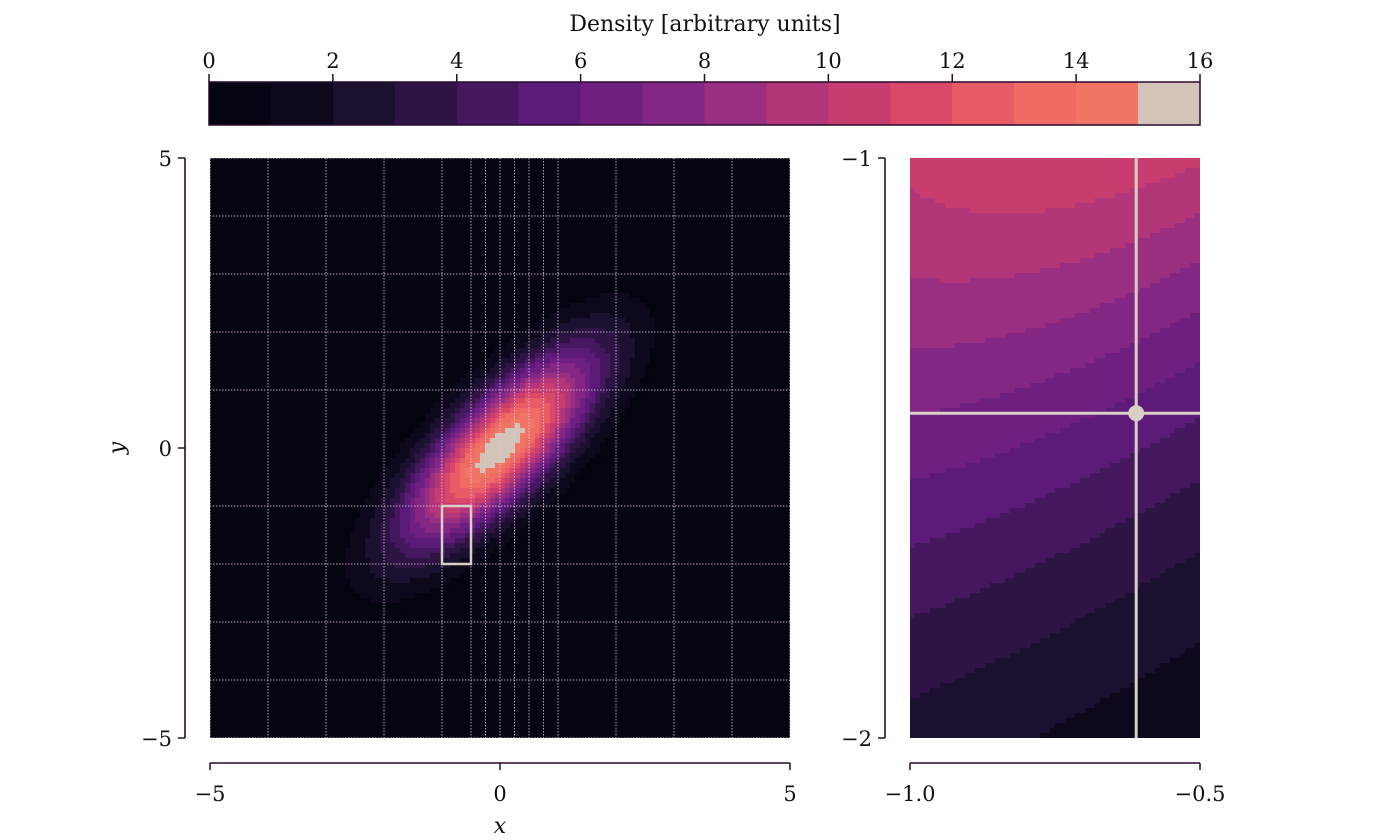  Describe the element at coordinates (1136, 413) in the screenshot. I see `zoom-crosshair-point` at that location.